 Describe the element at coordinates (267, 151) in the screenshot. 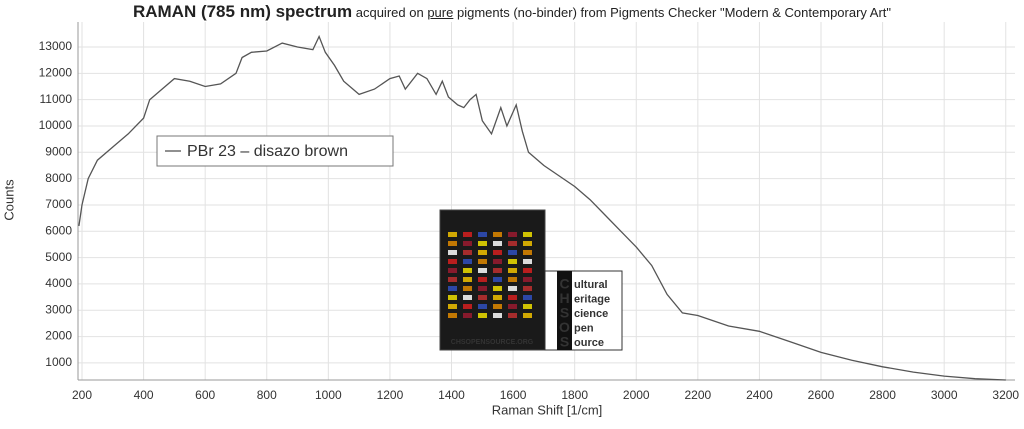

I see `legend-label: PBr 23 – disazo brown` at that location.